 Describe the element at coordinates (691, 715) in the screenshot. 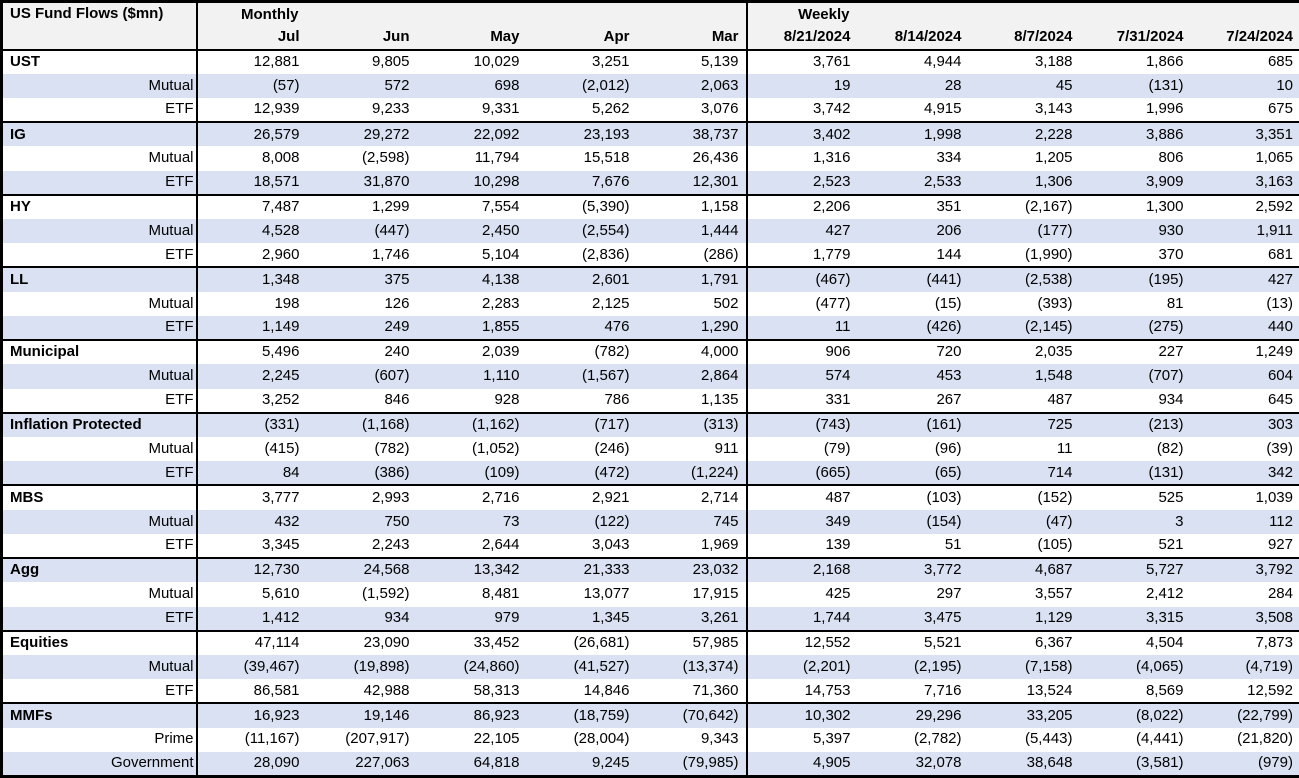

I see `value-cell: (70,642)` at that location.